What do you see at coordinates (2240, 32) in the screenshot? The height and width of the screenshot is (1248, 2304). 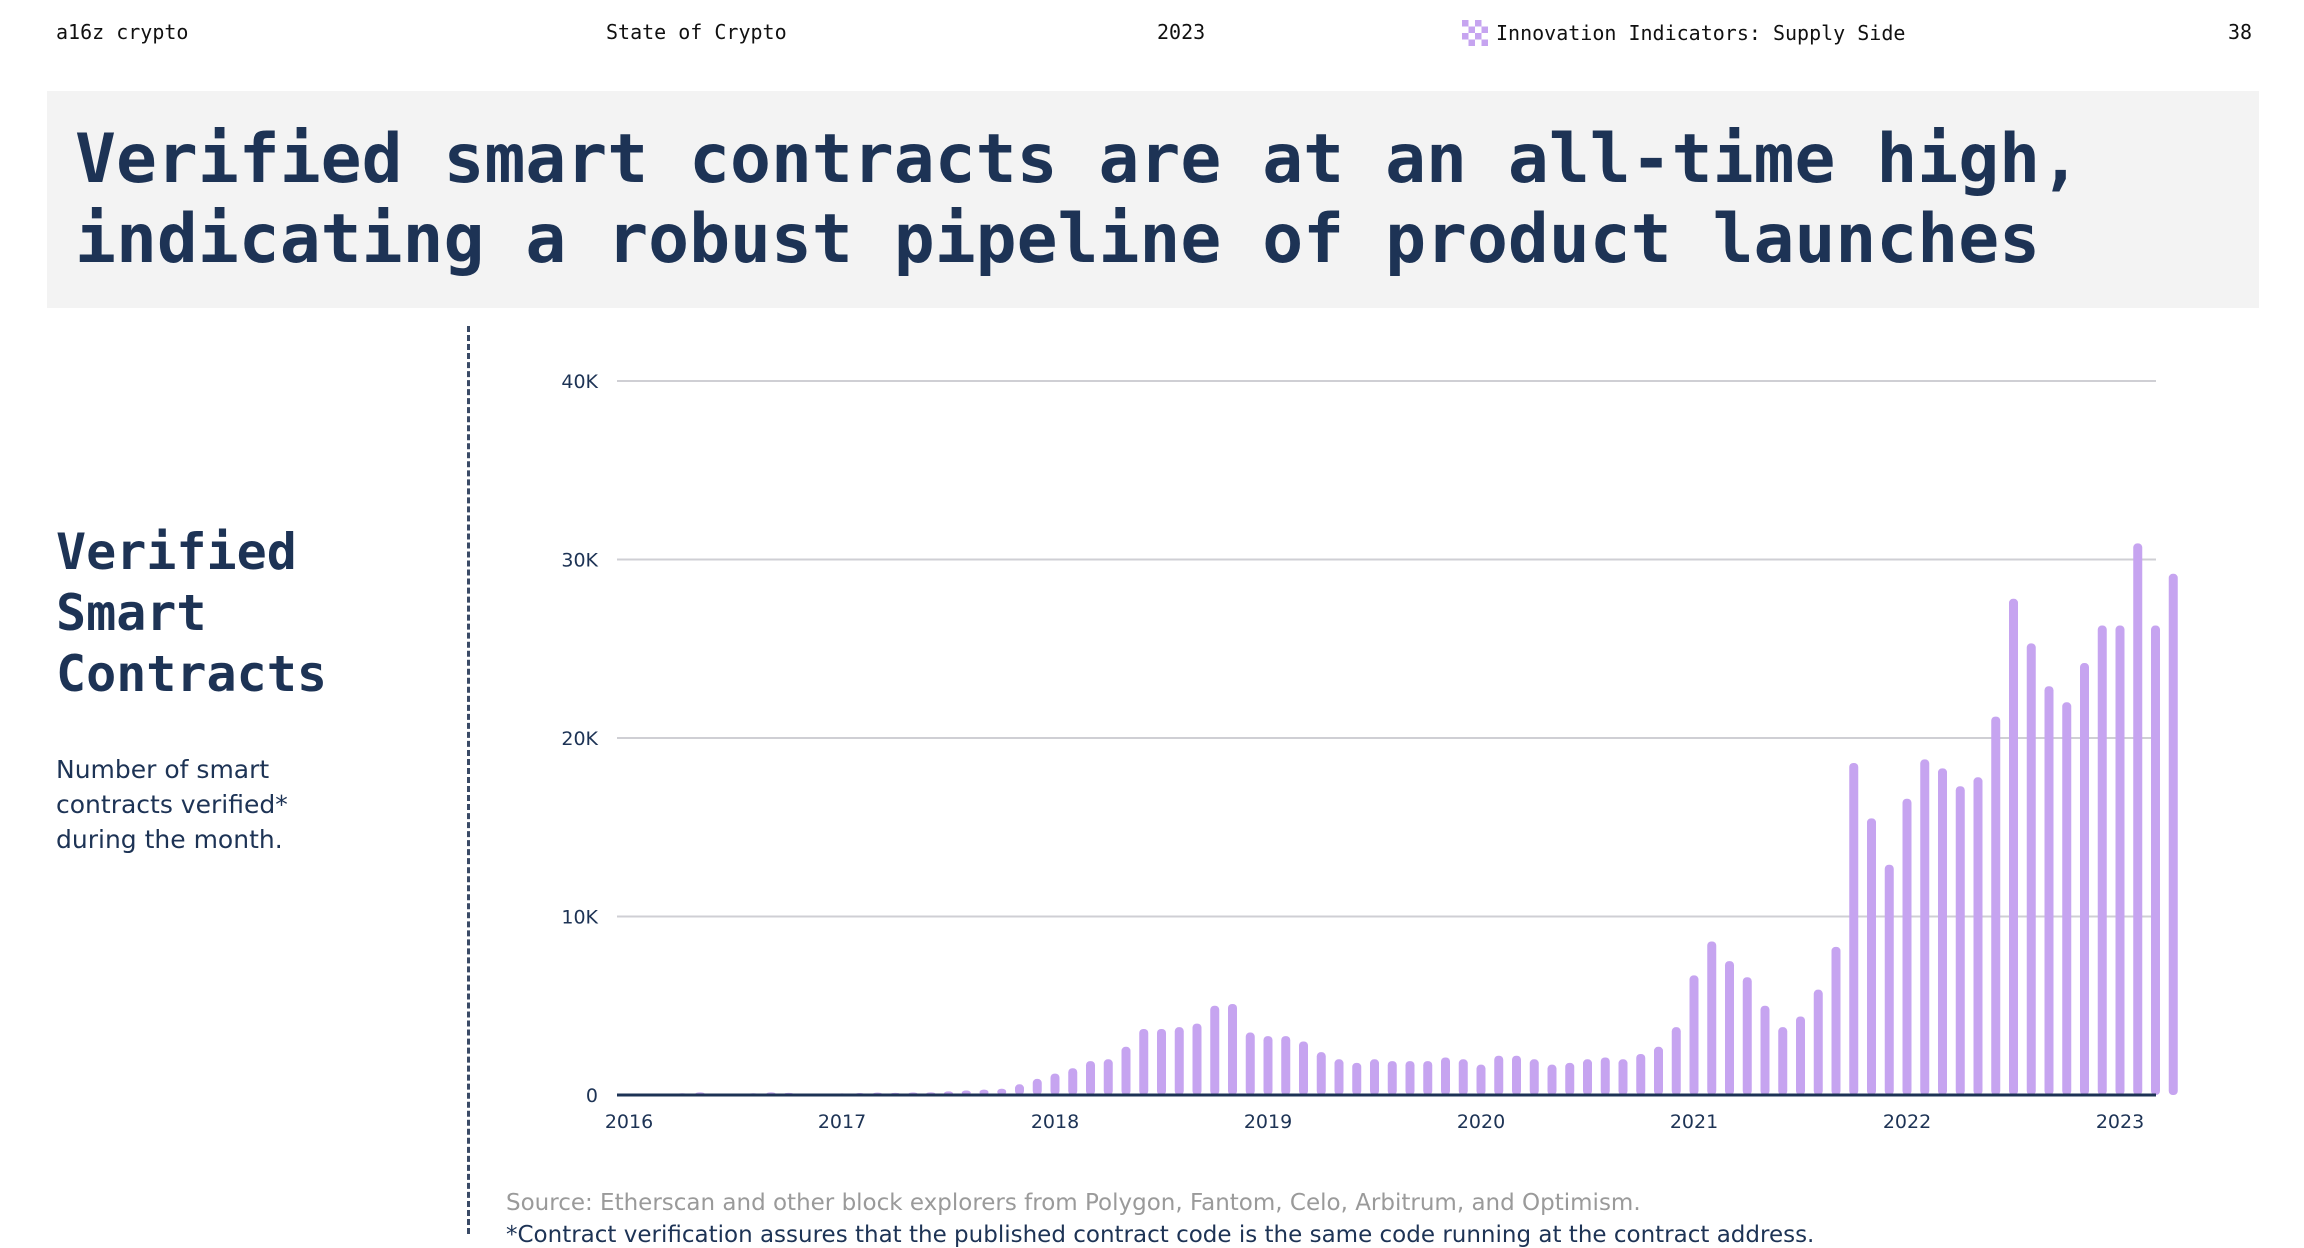 I see `page-number: 38` at bounding box center [2240, 32].